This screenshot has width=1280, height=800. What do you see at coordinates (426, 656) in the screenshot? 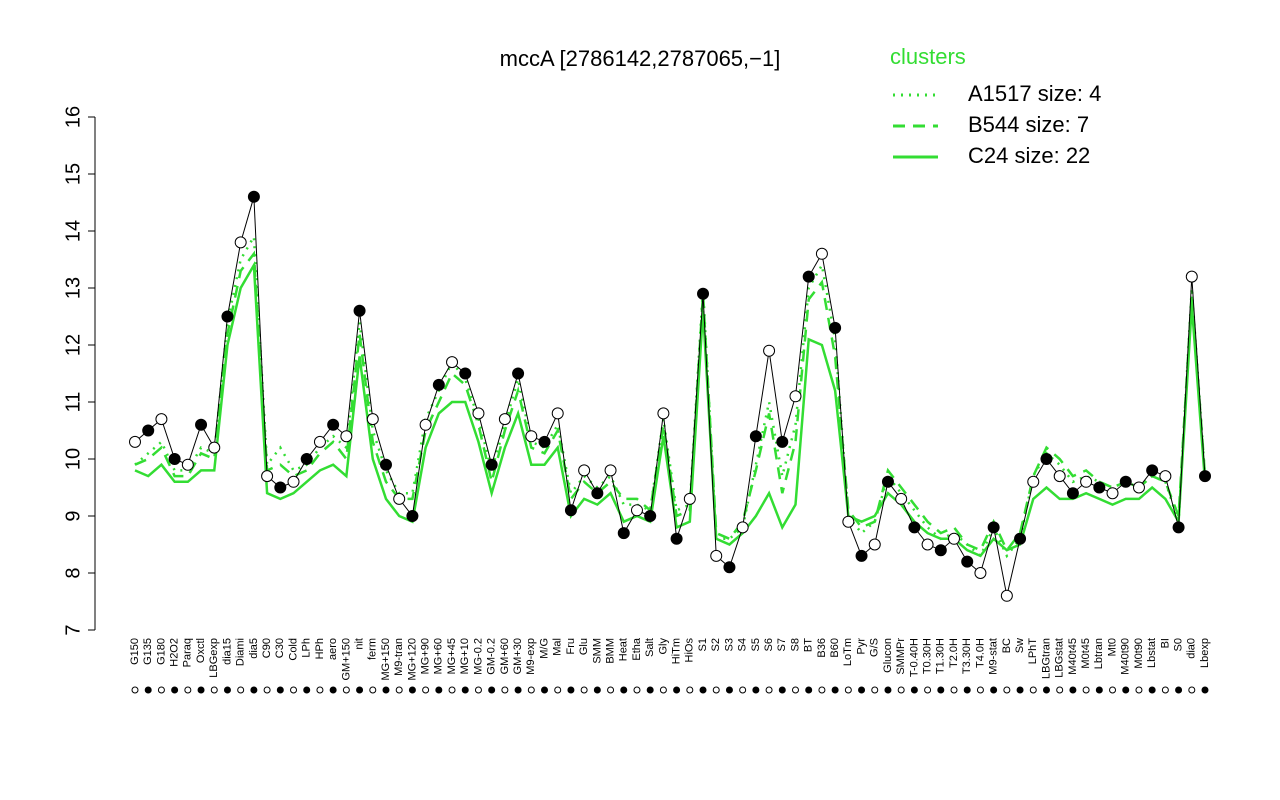
I see `x-tick-label: MG+90` at bounding box center [426, 656].